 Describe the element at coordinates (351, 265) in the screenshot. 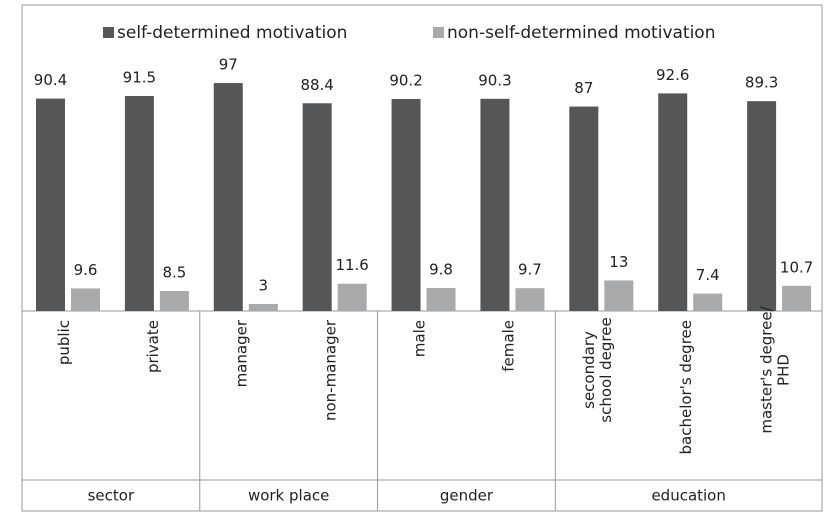

I see `value-label: 11.6` at that location.